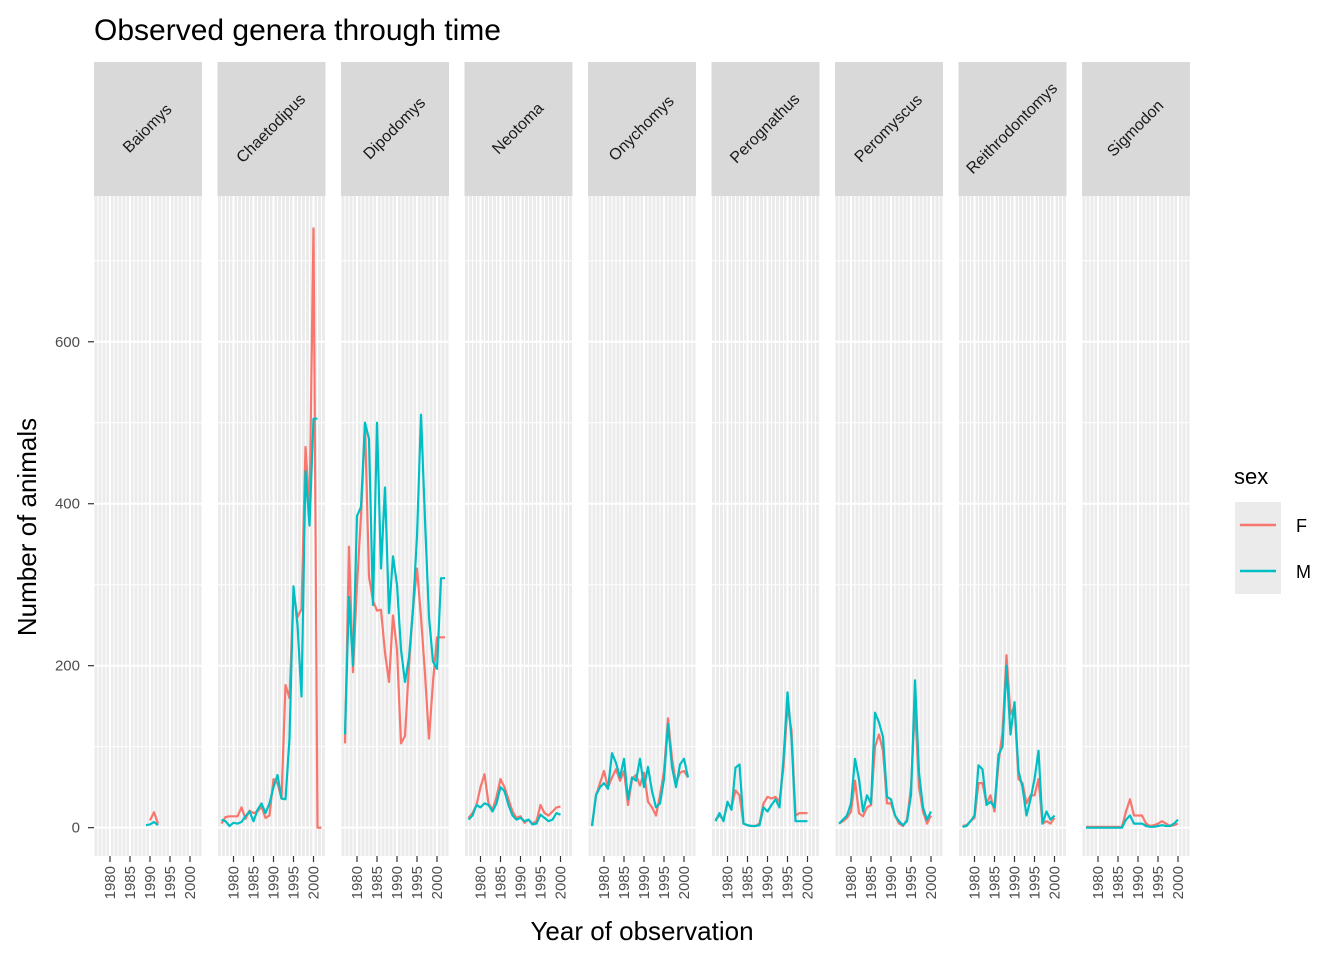 The width and height of the screenshot is (1344, 960). Describe the element at coordinates (74, 585) in the screenshot. I see `y-axis: 0 200 400 600` at that location.